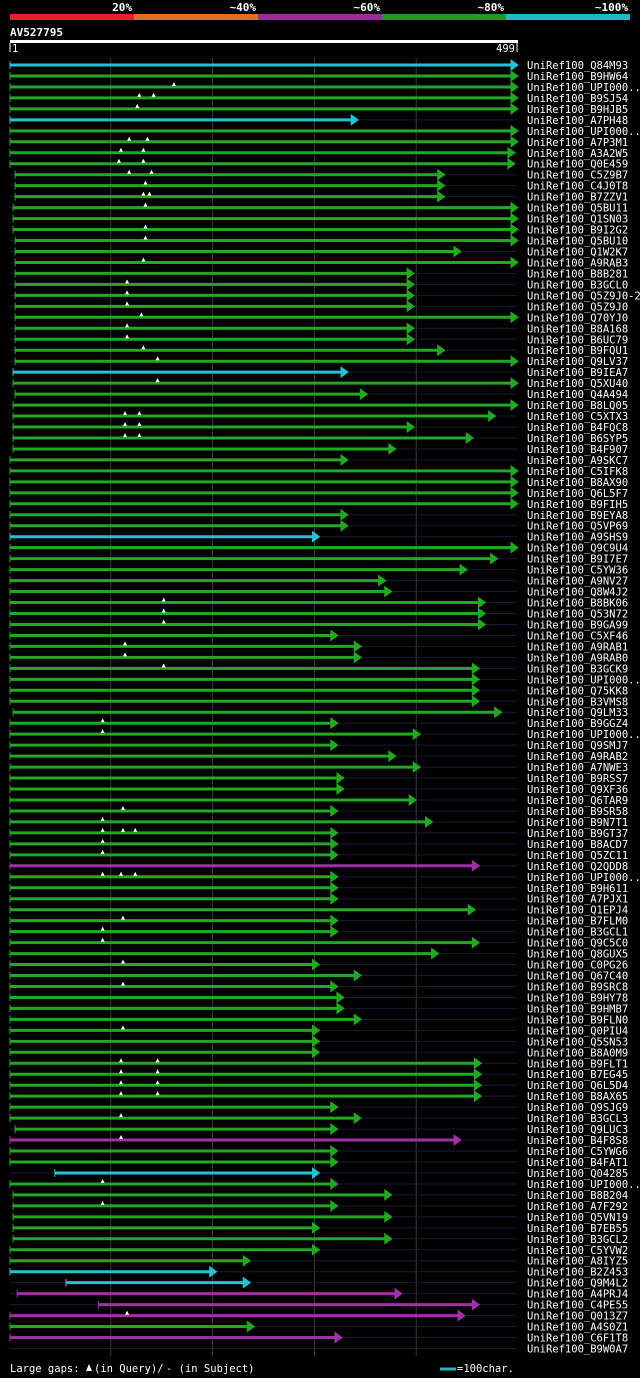 This screenshot has width=640, height=1378. Describe the element at coordinates (319, 1206) in the screenshot. I see `hit-row: UniRef100_A7F292` at that location.